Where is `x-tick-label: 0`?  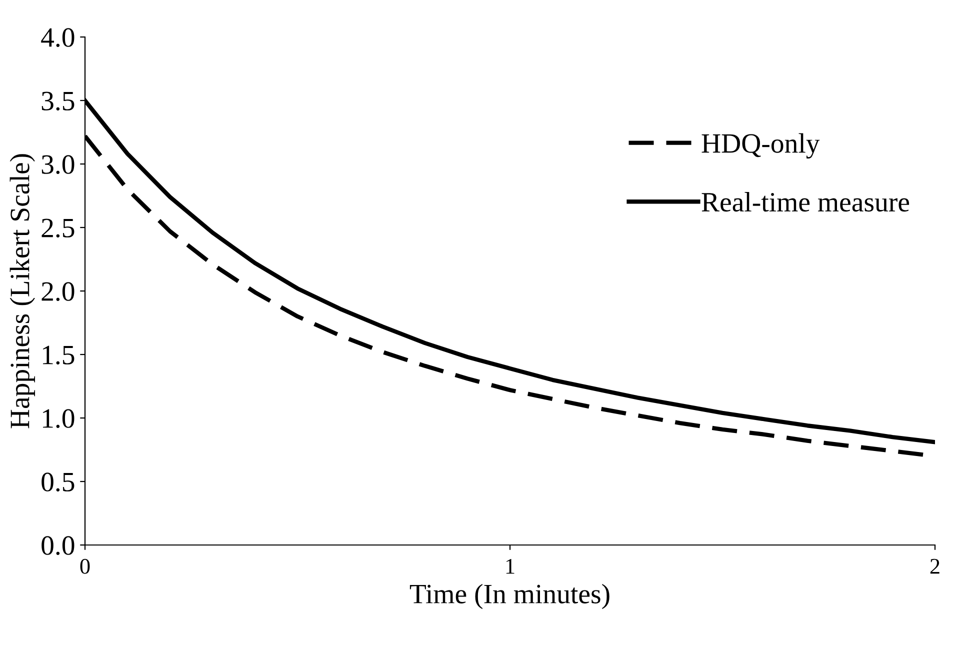 x-tick-label: 0 is located at coordinates (85, 566).